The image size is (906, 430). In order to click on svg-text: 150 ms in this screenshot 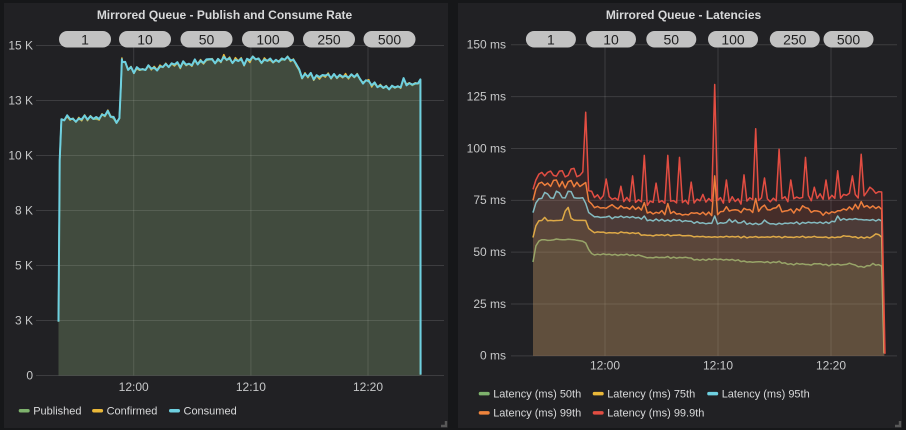, I will do `click(486, 45)`.